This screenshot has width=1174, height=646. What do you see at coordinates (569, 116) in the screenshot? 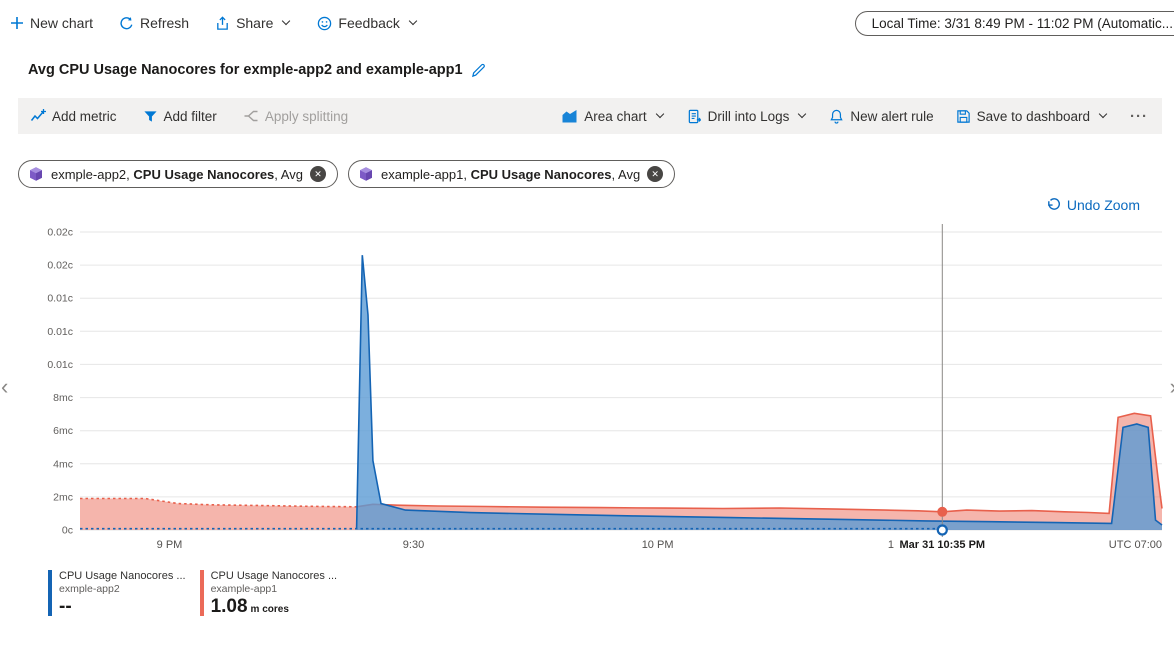
I see `area-chart-icon` at bounding box center [569, 116].